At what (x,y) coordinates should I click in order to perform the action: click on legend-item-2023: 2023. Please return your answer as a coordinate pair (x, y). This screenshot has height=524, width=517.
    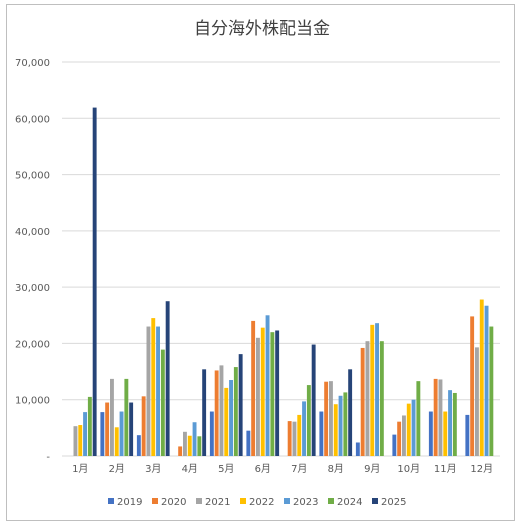
    Looking at the image, I should click on (301, 502).